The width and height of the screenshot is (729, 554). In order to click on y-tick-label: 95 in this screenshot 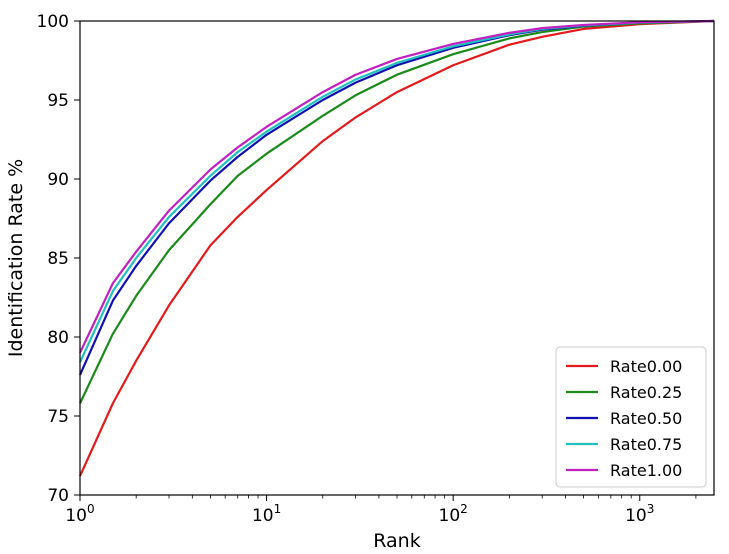, I will do `click(58, 101)`.